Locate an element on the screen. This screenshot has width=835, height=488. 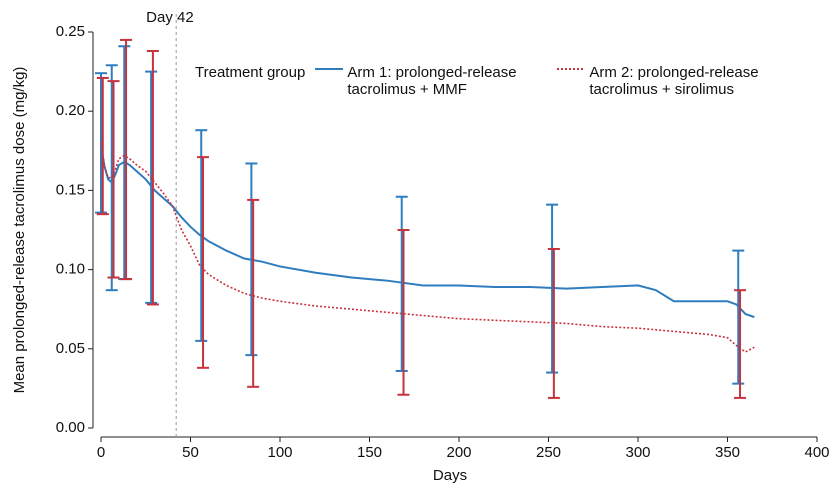
x-tick-label: 300 is located at coordinates (637, 452).